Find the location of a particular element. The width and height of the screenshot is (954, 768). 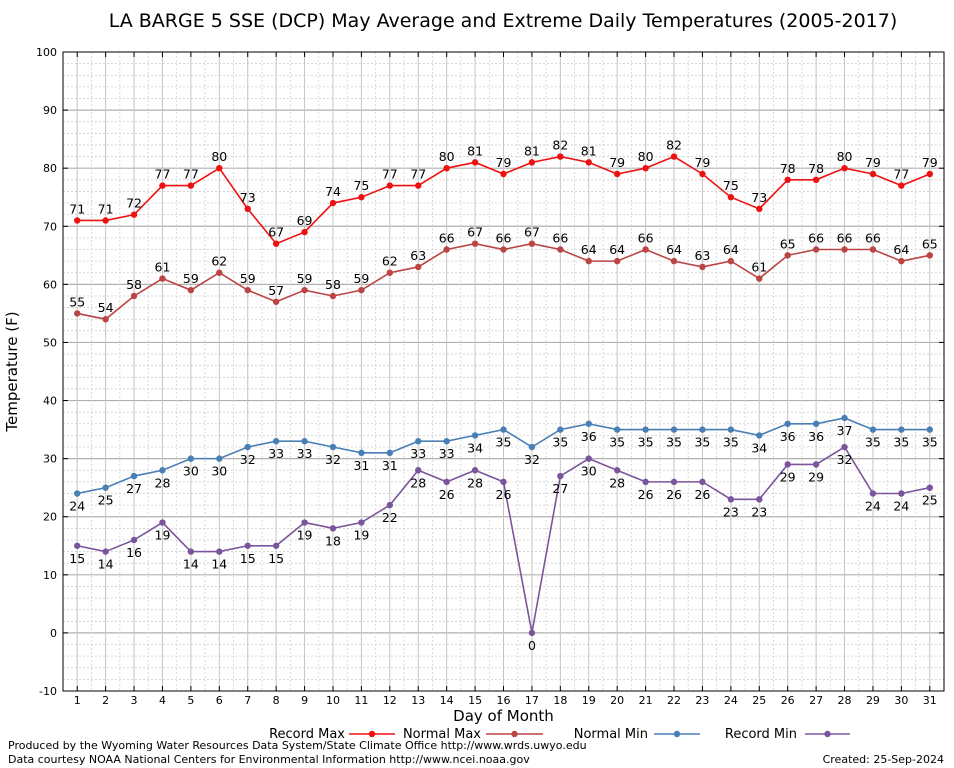

data-label: 33 is located at coordinates (276, 453).